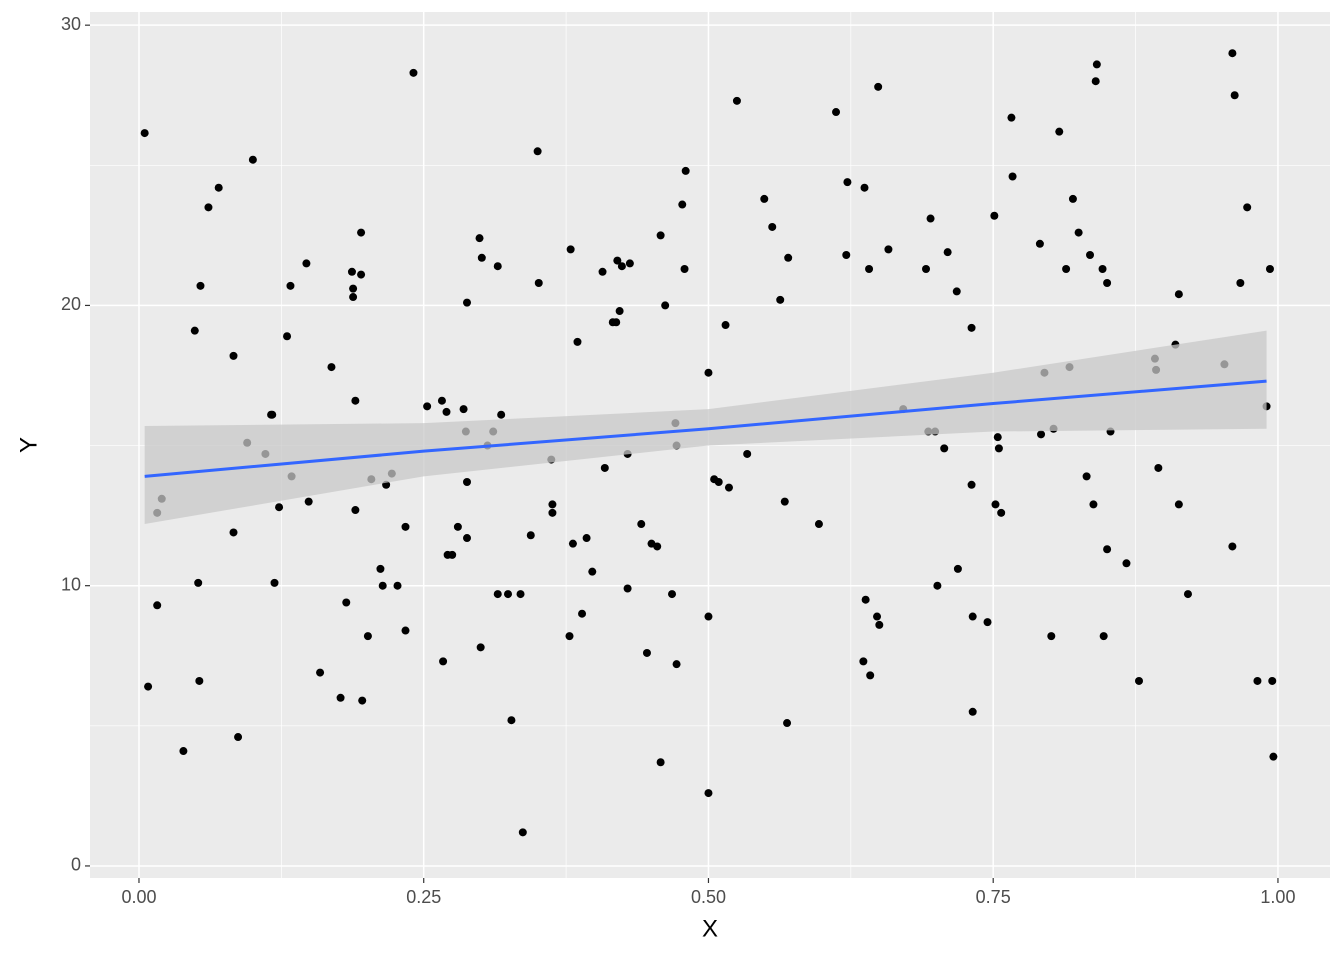 This screenshot has width=1344, height=960. Describe the element at coordinates (138, 897) in the screenshot. I see `x-tick-label: 0.00` at that location.